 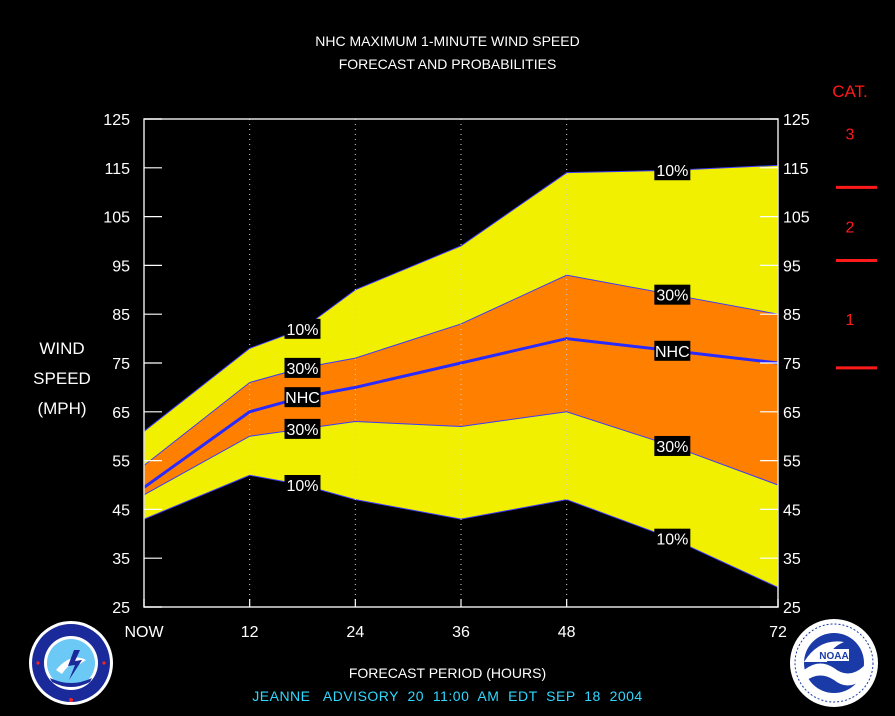 I want to click on x-tick-label: 72, so click(x=778, y=632).